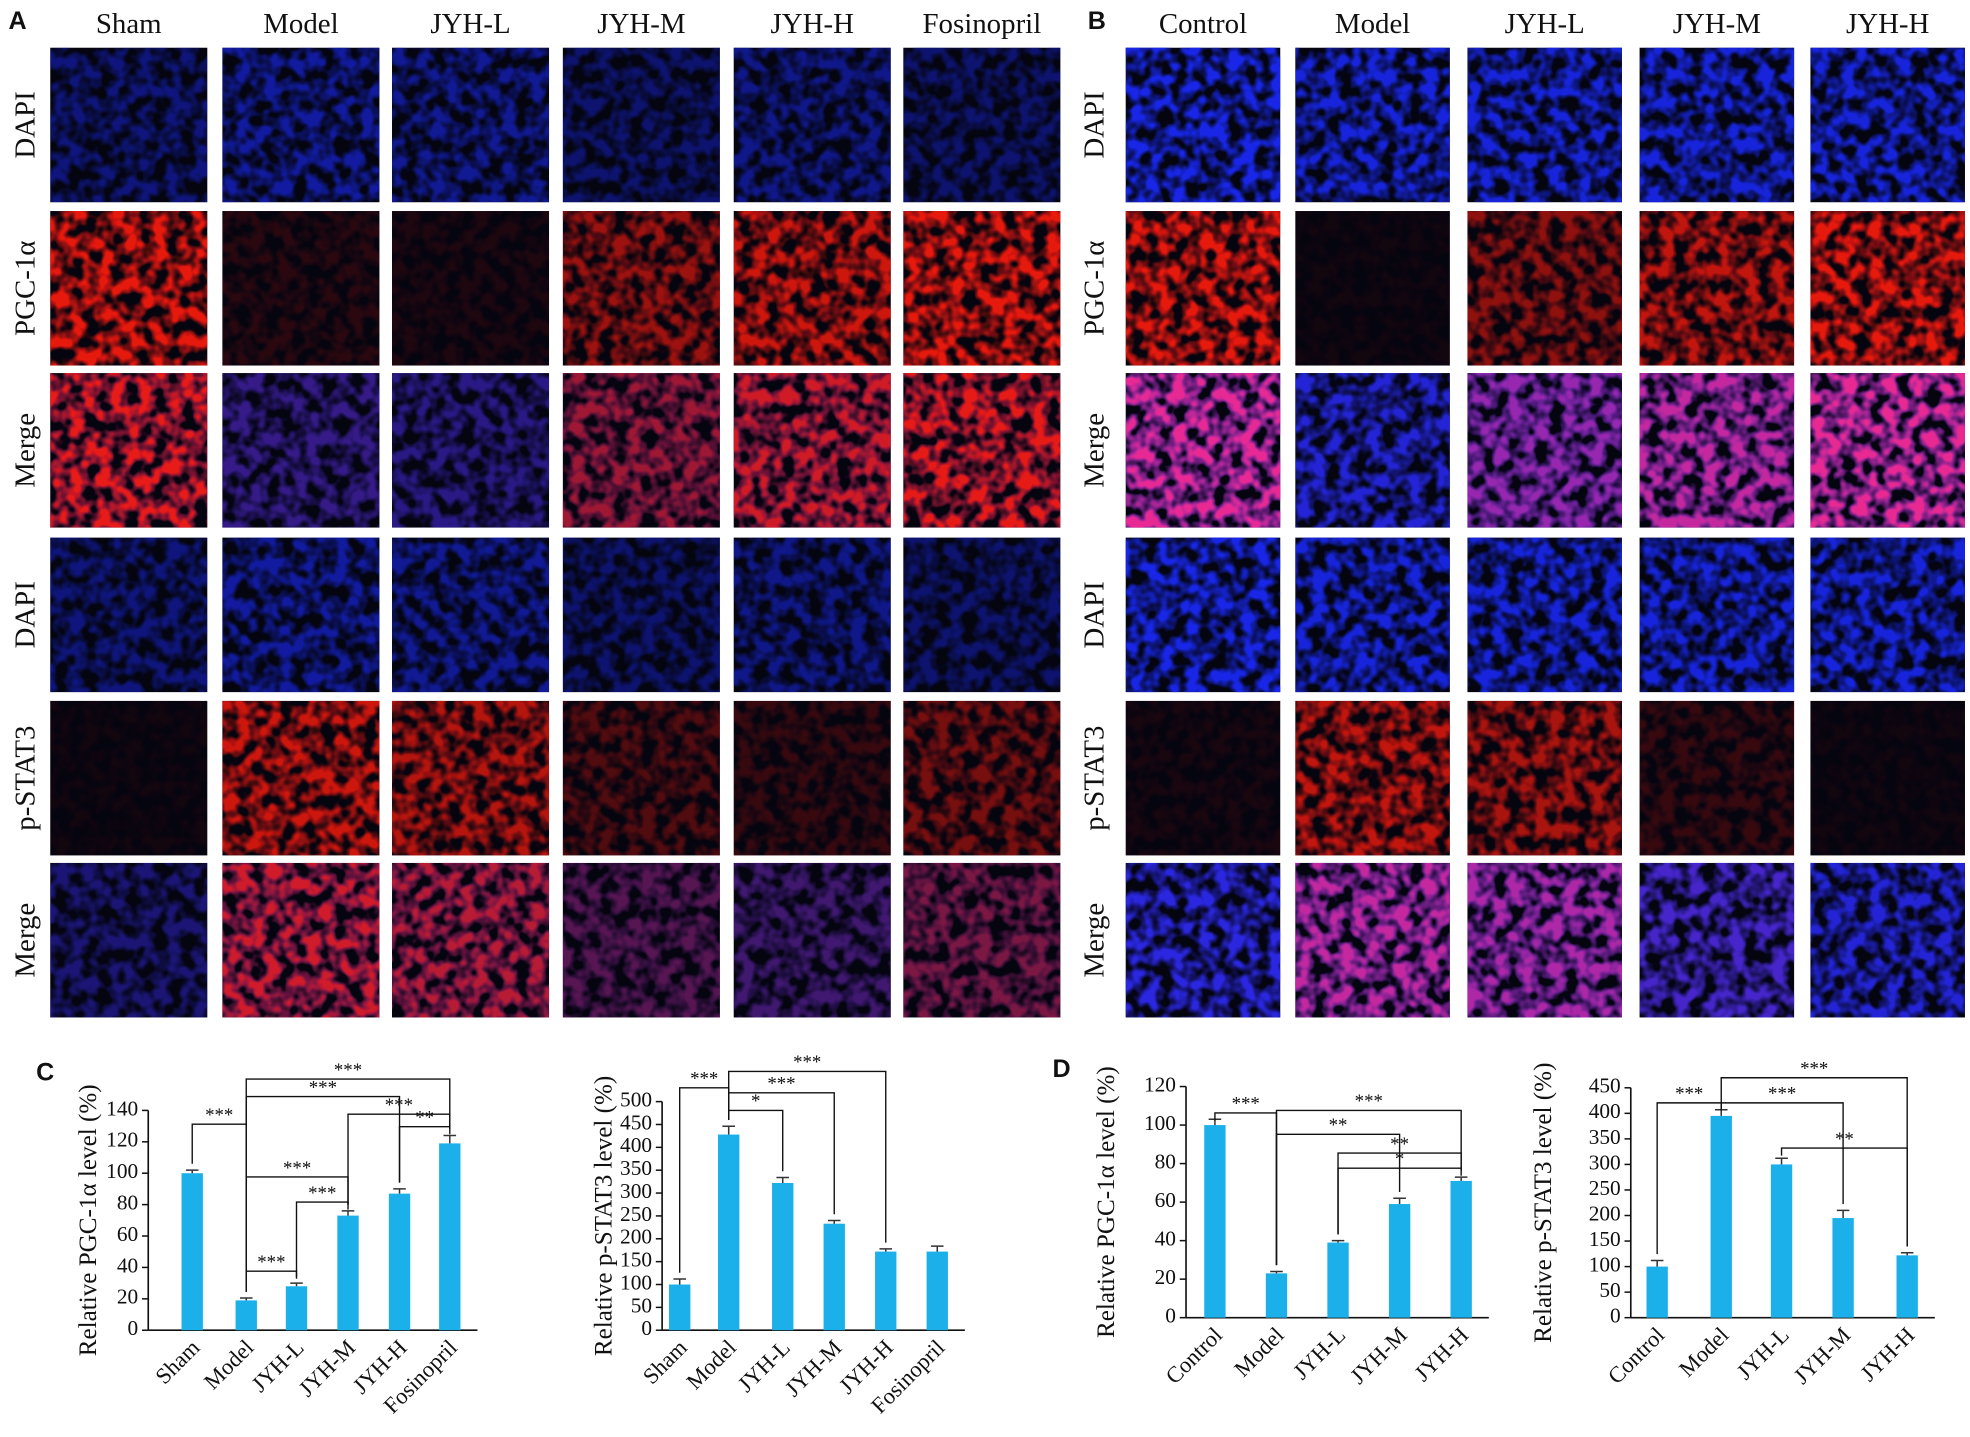  I want to click on x-tick-label: JYH-M, so click(1378, 1355).